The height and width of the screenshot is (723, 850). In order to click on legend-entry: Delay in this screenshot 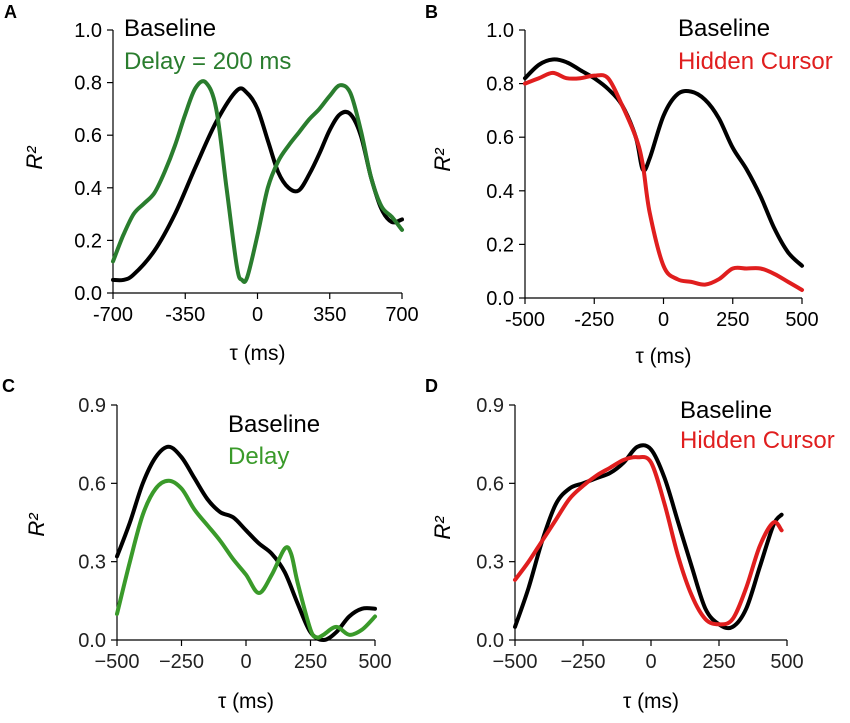, I will do `click(258, 456)`.